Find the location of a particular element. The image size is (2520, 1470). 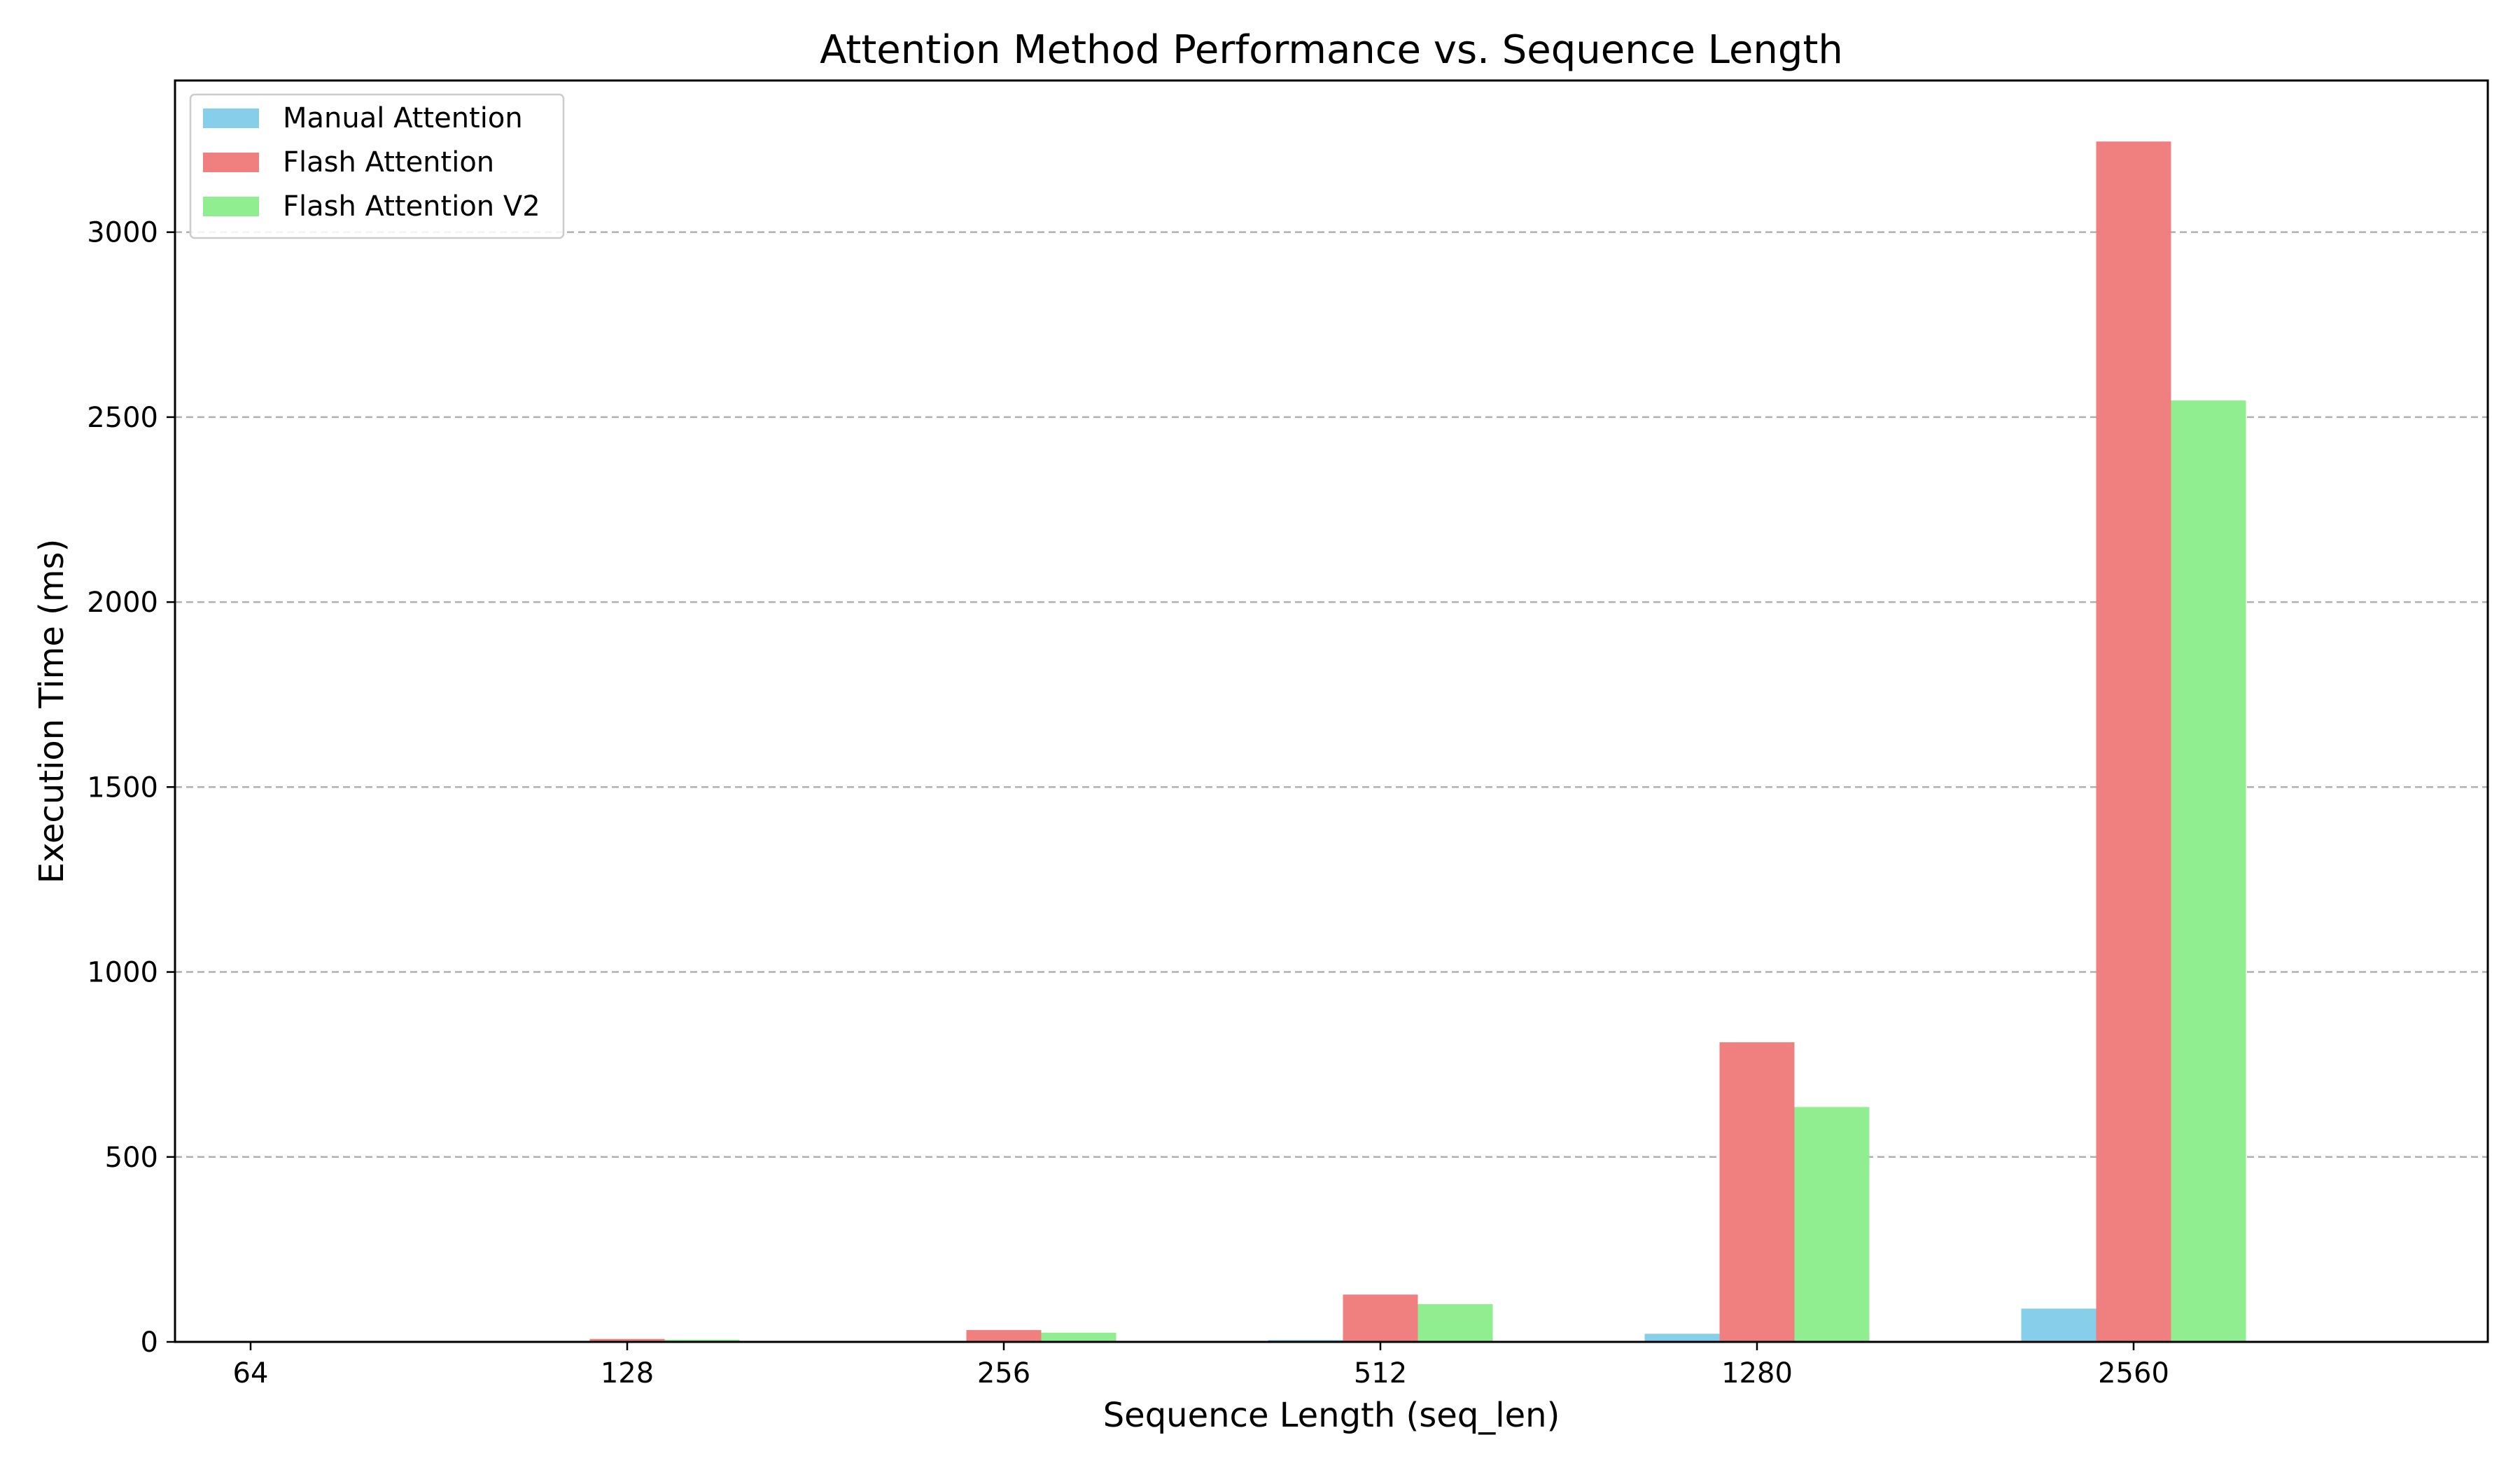

x-axis-ticks: 64 128 256 512 1280 2560 is located at coordinates (1201, 1366).